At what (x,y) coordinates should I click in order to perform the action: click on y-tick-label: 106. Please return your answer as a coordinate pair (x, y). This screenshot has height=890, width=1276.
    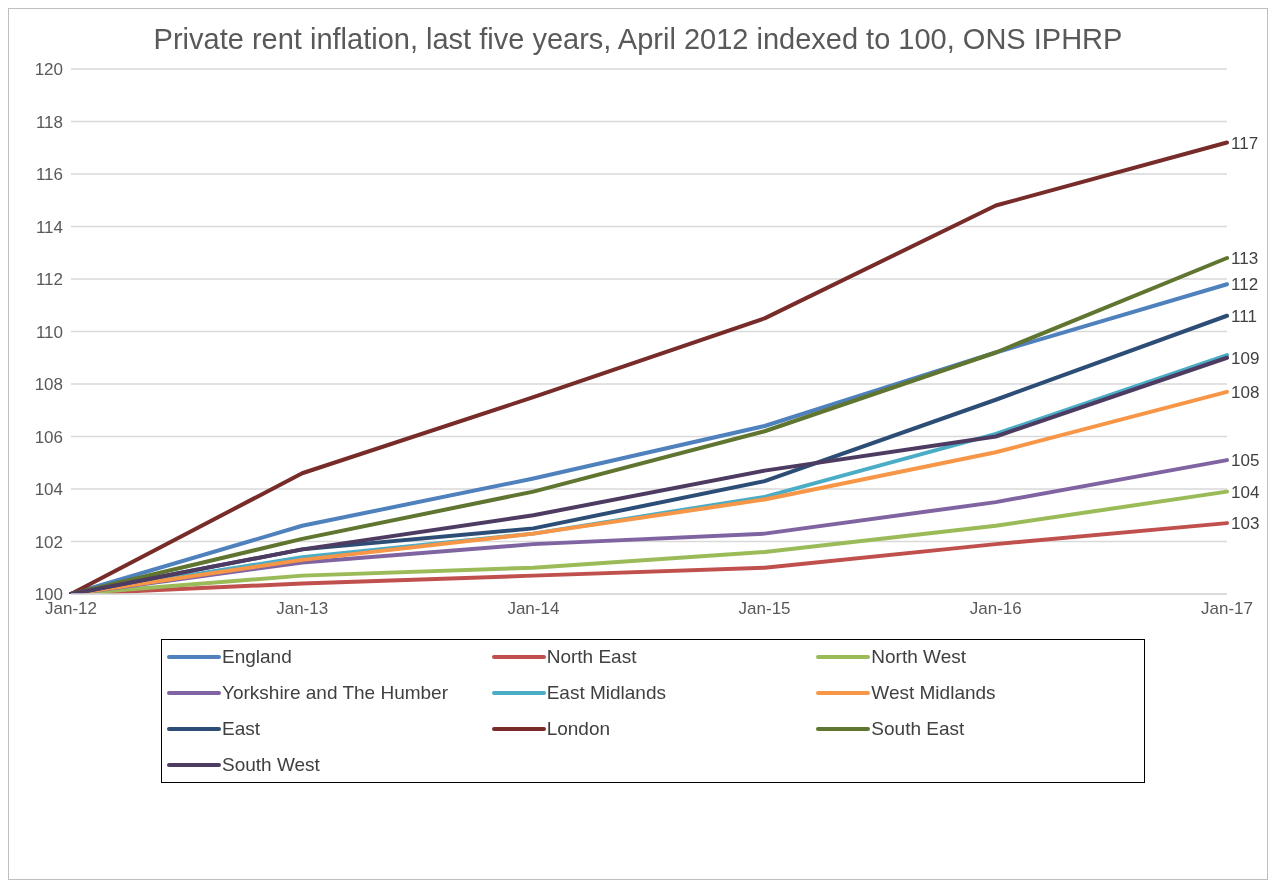
    Looking at the image, I should click on (48, 437).